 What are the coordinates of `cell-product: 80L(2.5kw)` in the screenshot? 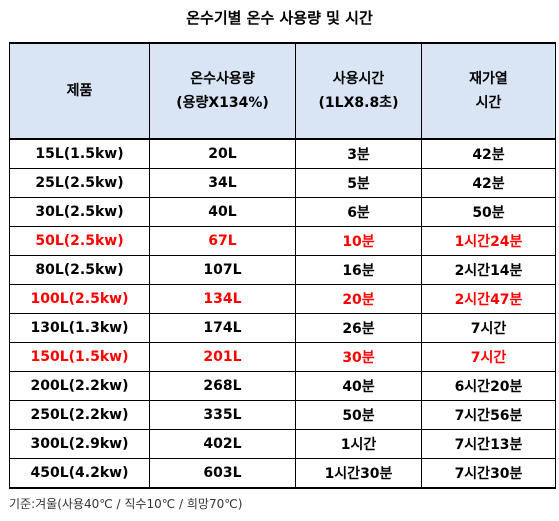 It's located at (79, 270).